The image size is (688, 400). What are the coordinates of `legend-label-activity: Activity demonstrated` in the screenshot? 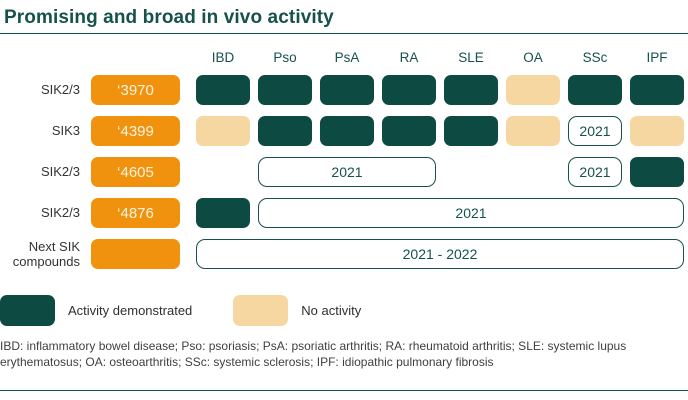 It's located at (130, 310).